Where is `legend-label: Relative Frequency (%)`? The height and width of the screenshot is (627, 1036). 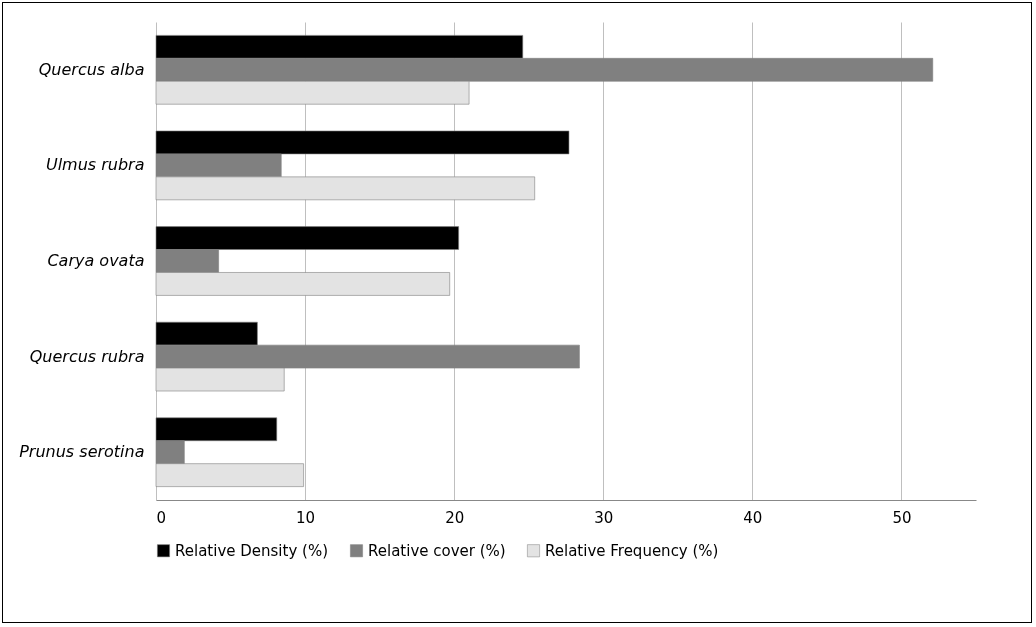 legend-label: Relative Frequency (%) is located at coordinates (632, 550).